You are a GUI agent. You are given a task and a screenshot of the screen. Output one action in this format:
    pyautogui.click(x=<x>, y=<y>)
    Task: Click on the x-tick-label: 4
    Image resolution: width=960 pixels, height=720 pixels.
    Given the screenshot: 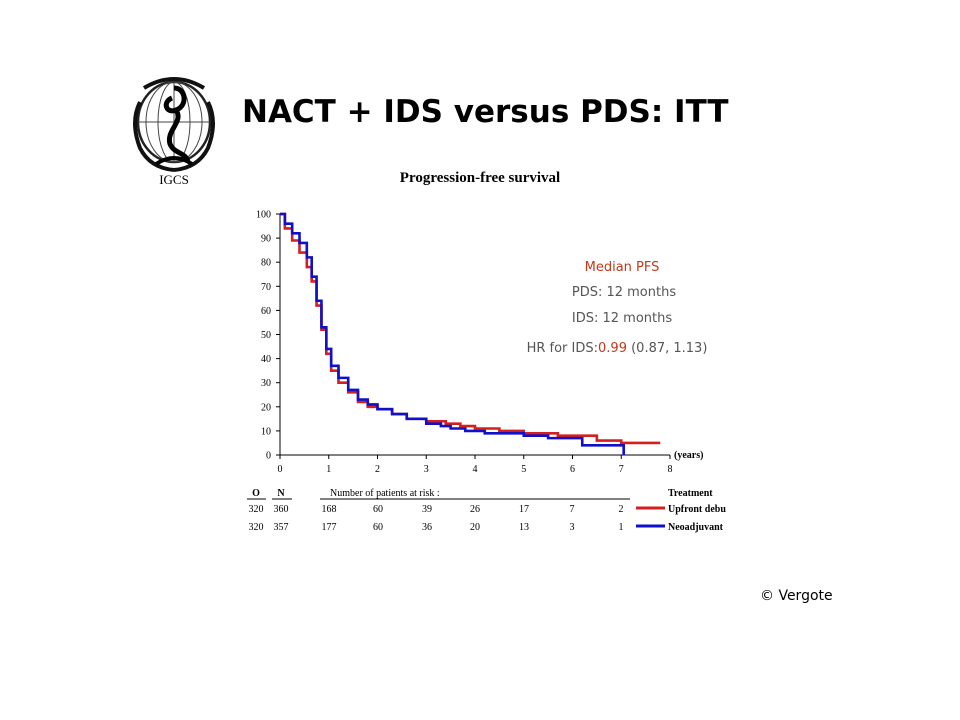 What is the action you would take?
    pyautogui.click(x=475, y=469)
    